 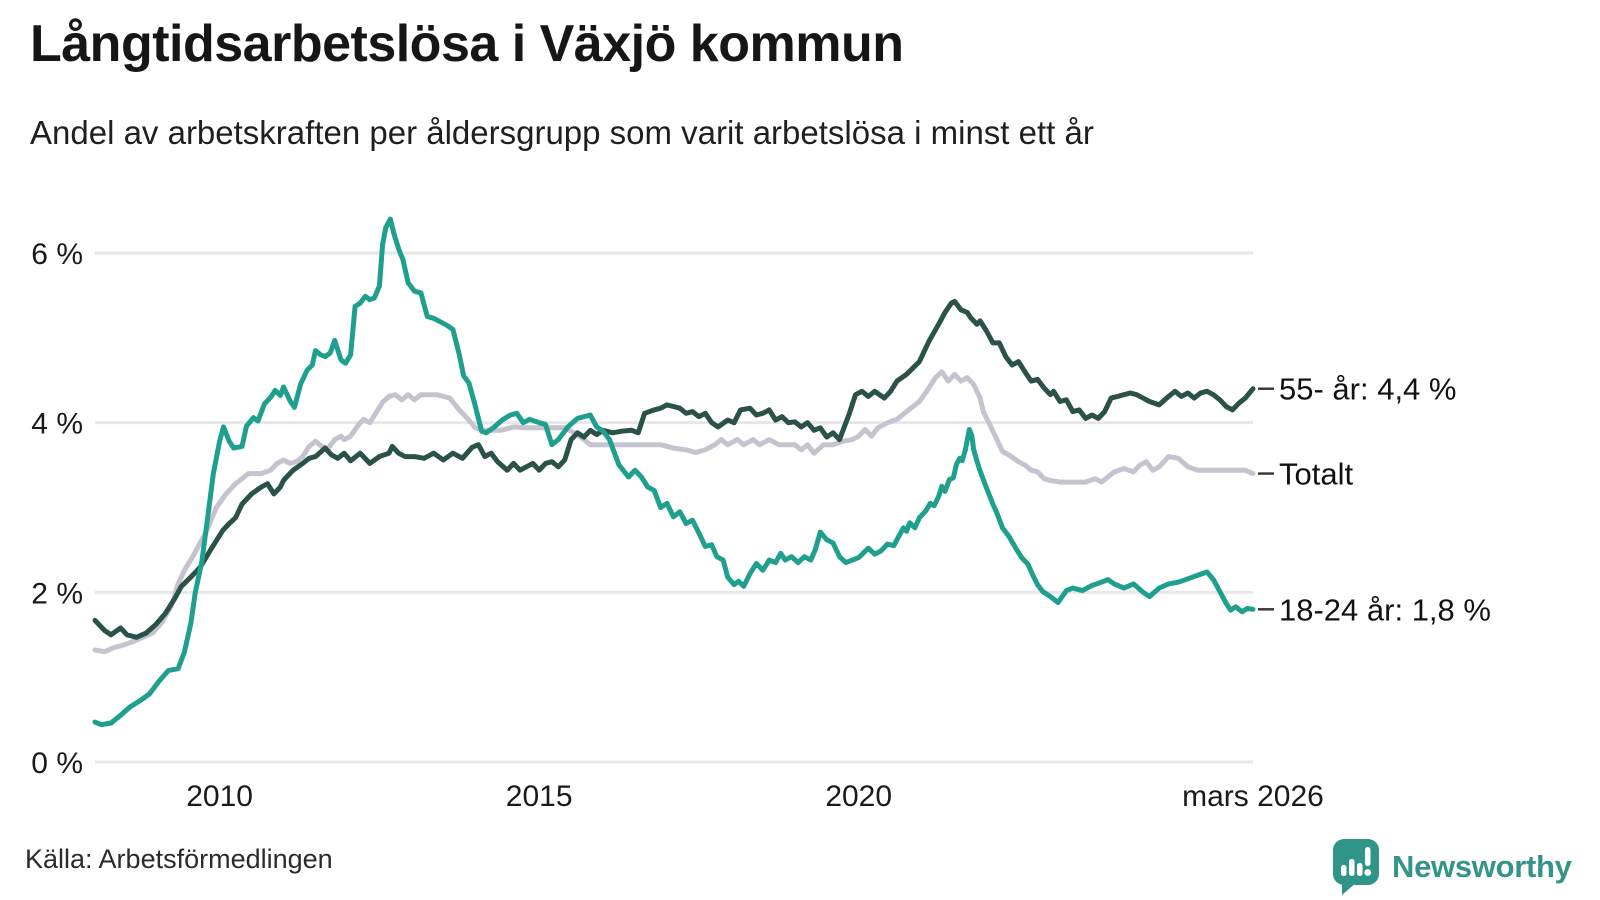 What do you see at coordinates (219, 796) in the screenshot?
I see `x-tick-label: 2010` at bounding box center [219, 796].